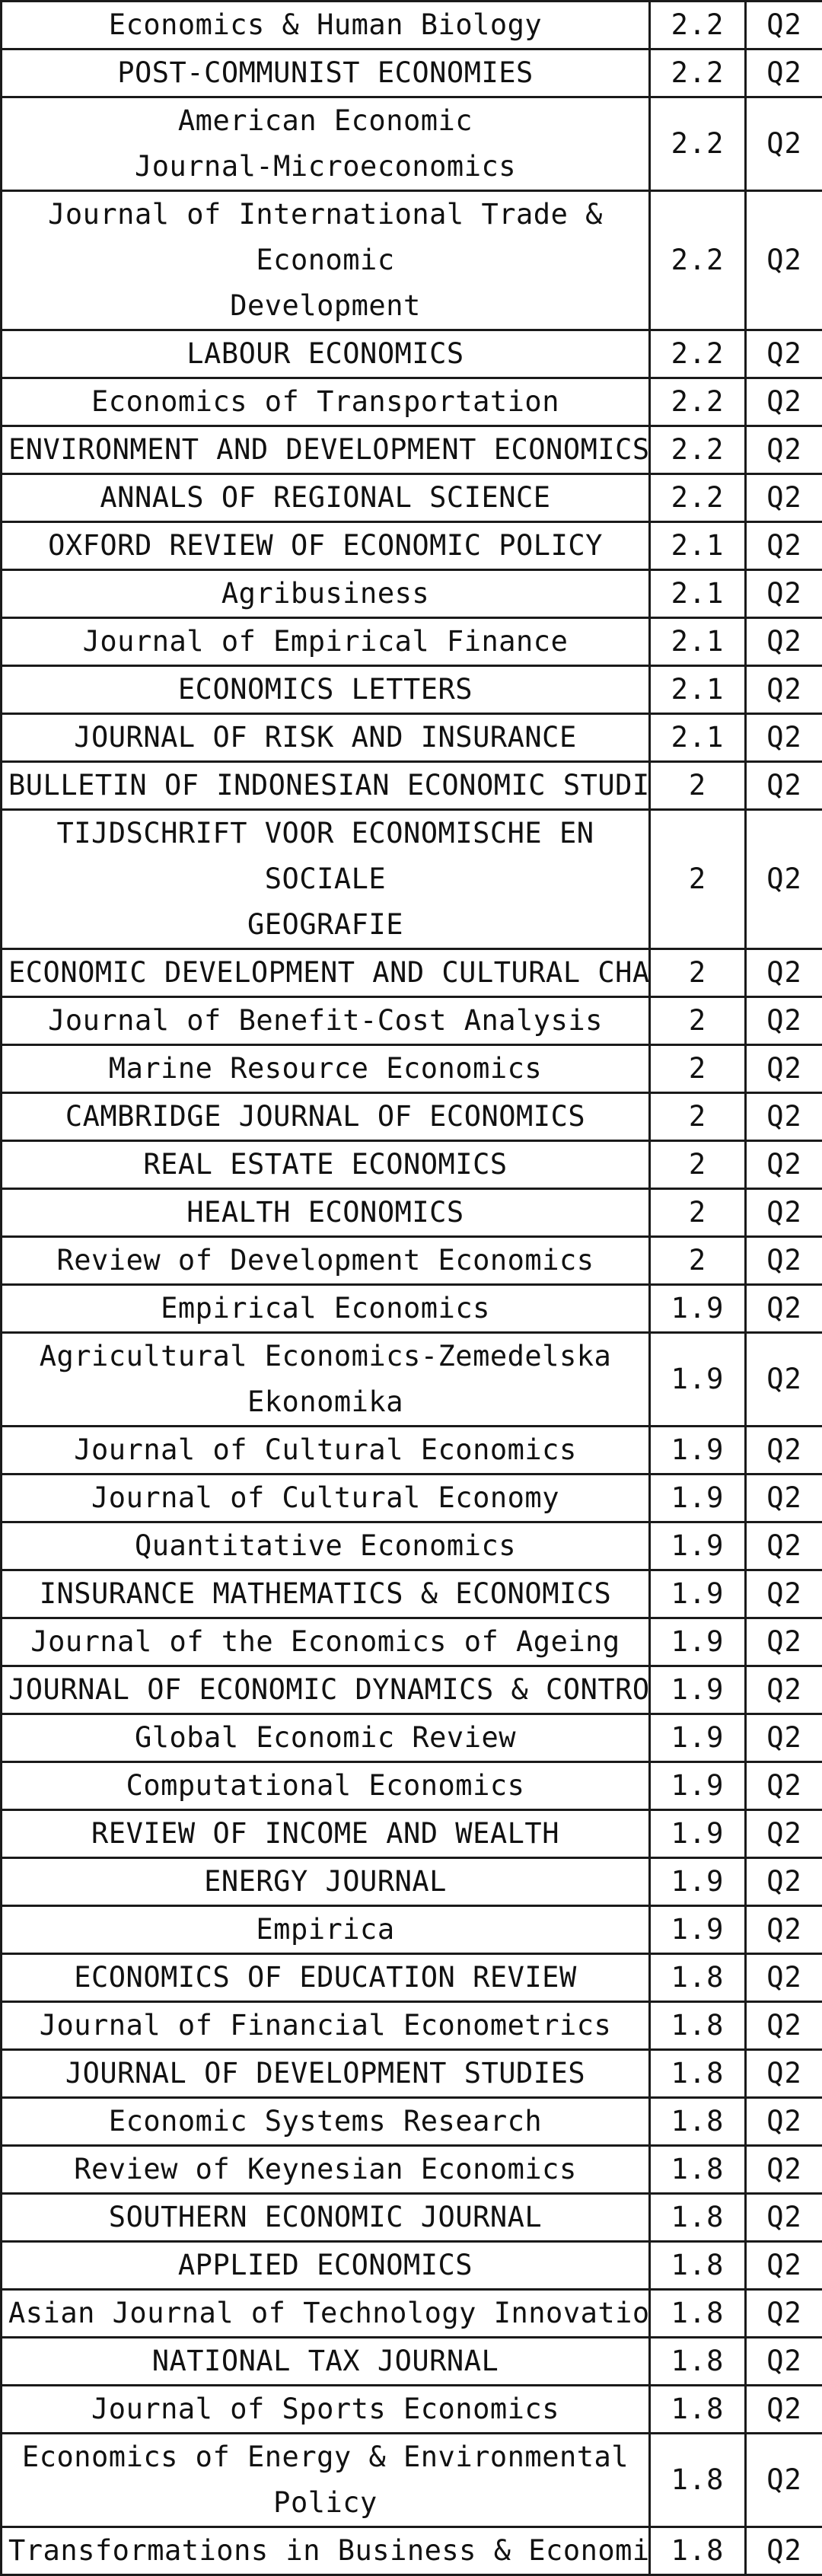 This screenshot has width=822, height=2576. I want to click on journal-name-cell: HEALTH ECONOMICS, so click(326, 1213).